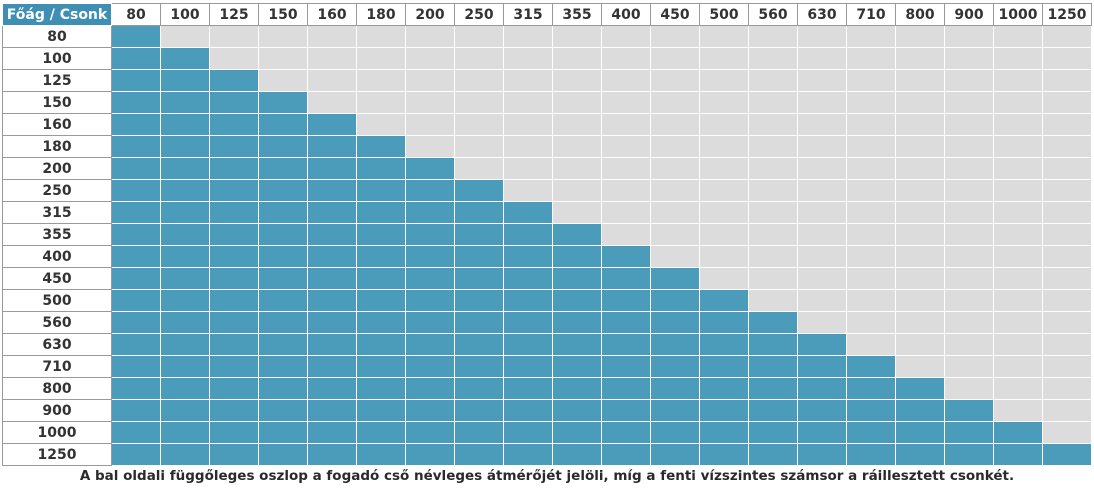  What do you see at coordinates (1067, 14) in the screenshot?
I see `column-header-1250: 1250` at bounding box center [1067, 14].